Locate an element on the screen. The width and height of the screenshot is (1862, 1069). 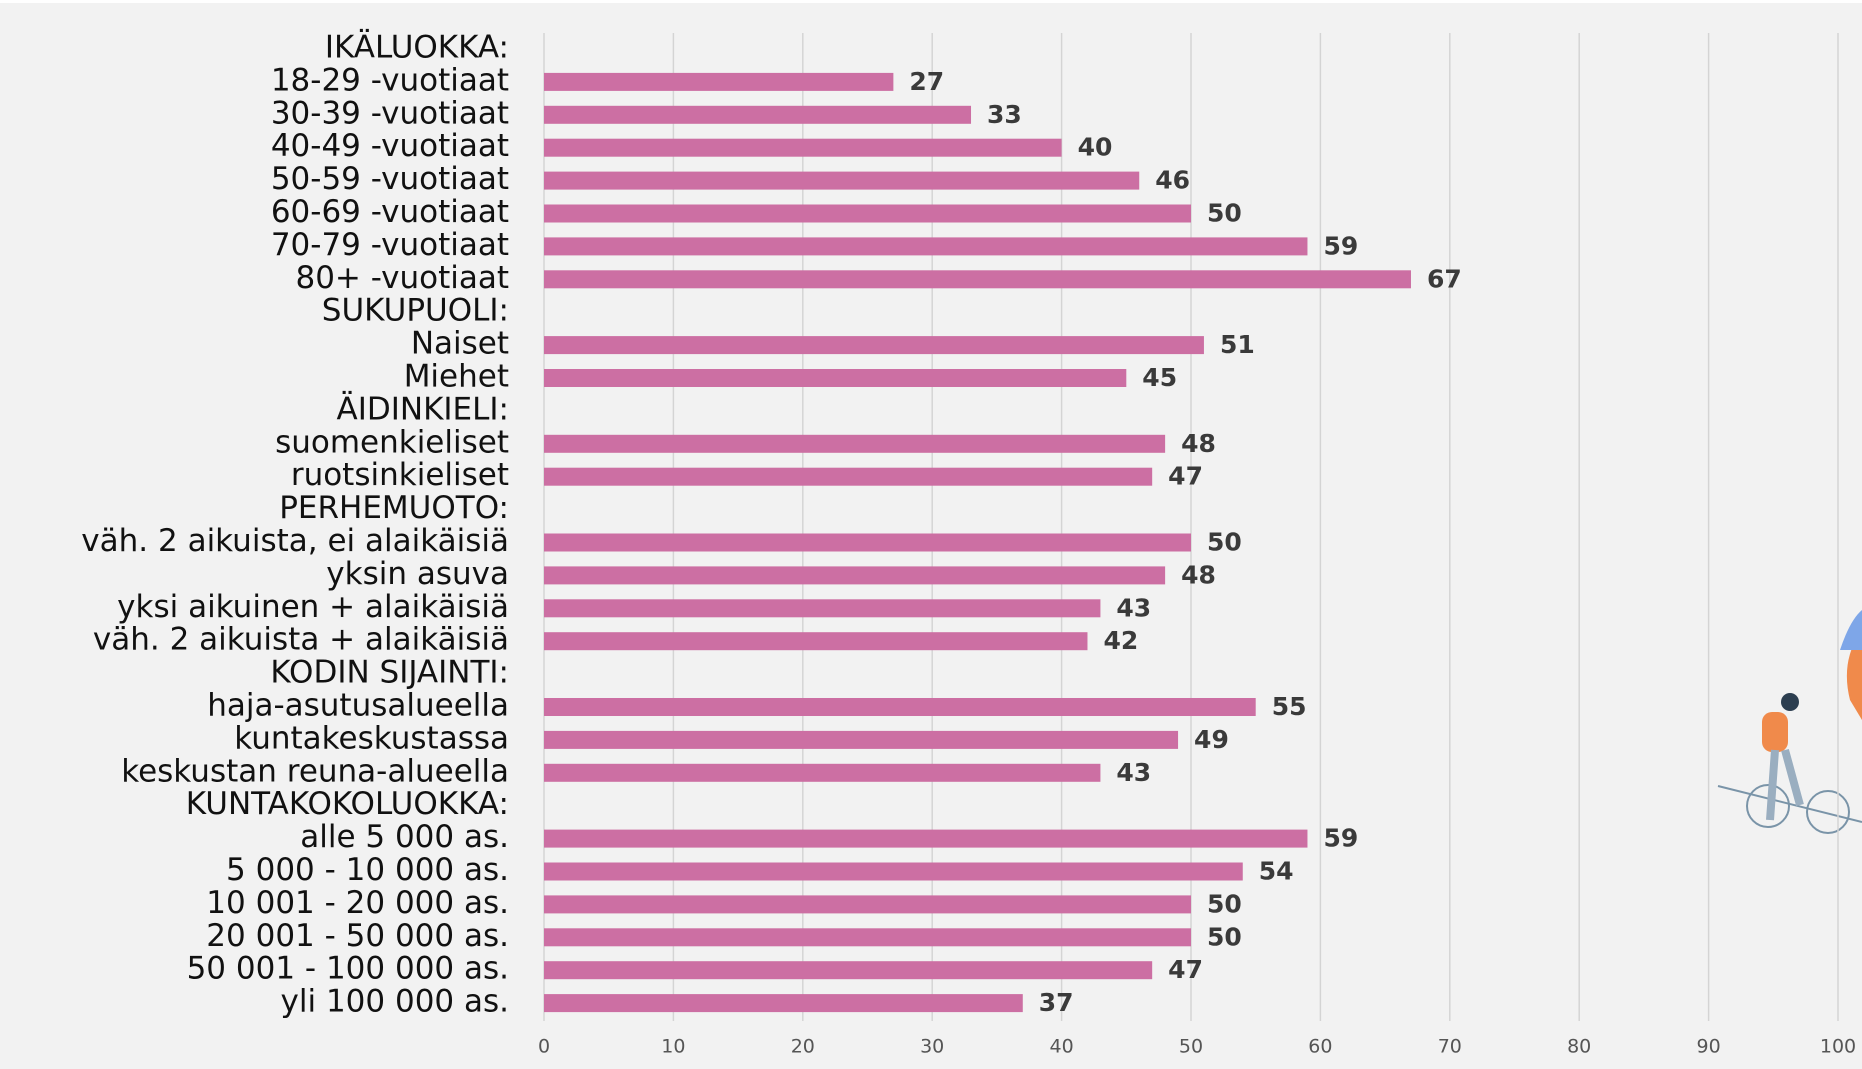
category-label: 70-79 -vuotiaat is located at coordinates (390, 245).